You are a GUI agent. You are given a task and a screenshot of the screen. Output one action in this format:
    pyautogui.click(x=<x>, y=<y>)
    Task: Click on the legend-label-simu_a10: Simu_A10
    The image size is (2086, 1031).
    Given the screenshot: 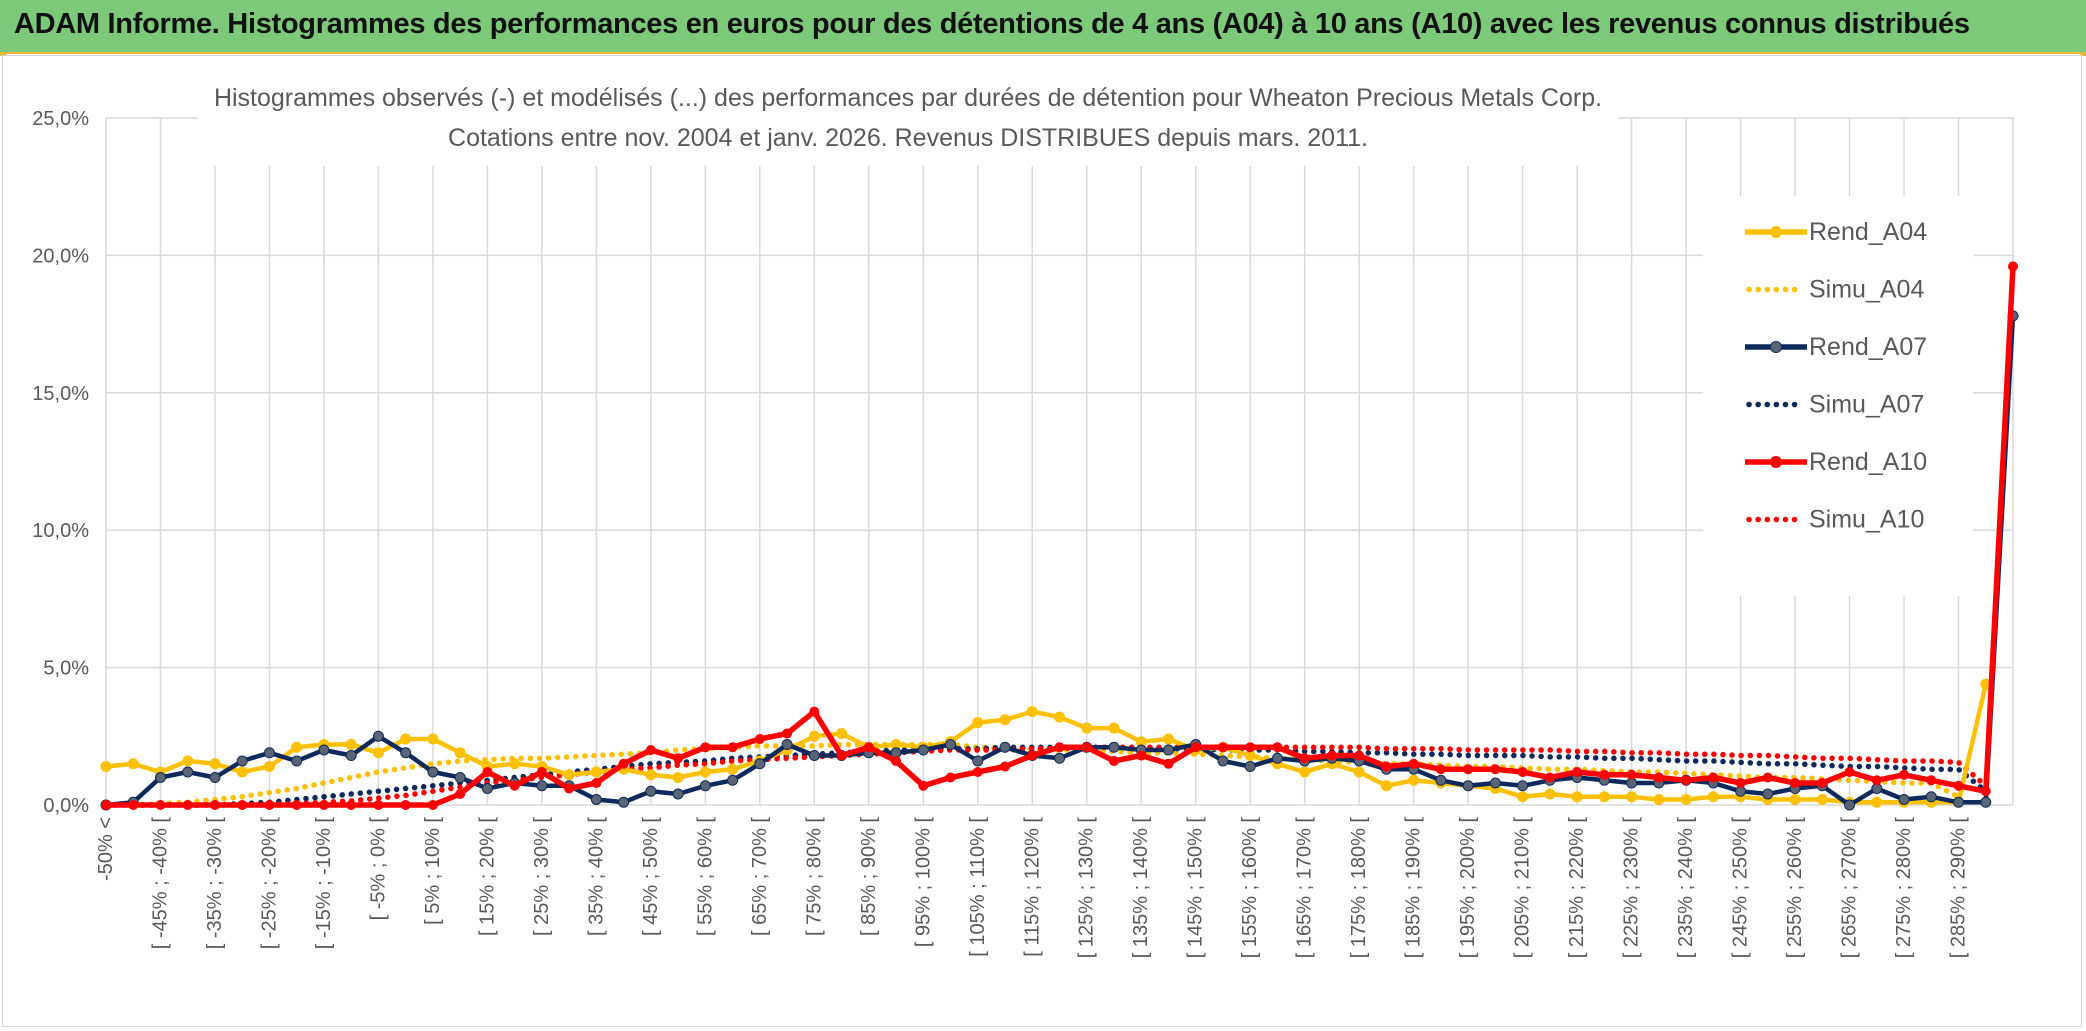 What is the action you would take?
    pyautogui.click(x=1866, y=520)
    